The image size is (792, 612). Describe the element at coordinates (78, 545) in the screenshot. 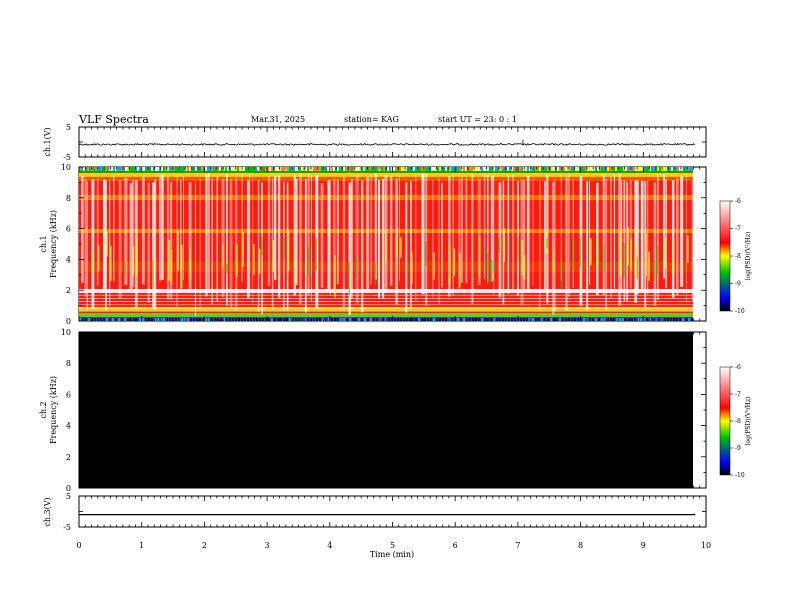

I see `x-tick-label: 0` at that location.